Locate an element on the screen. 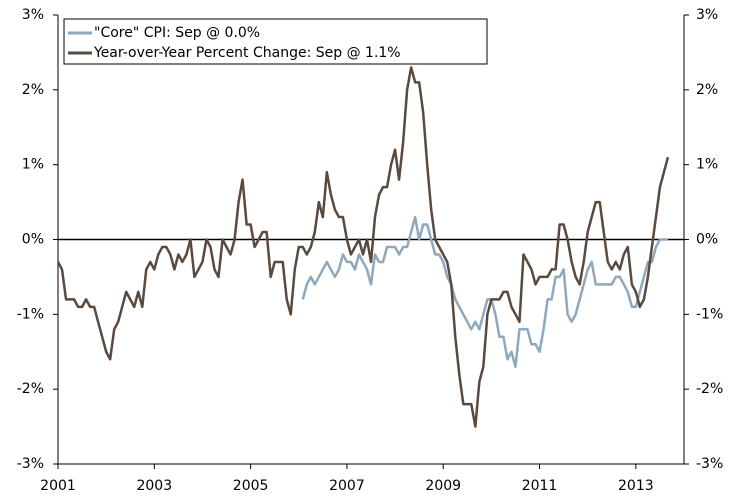 Image resolution: width=732 pixels, height=498 pixels. y-tick-label: 2% is located at coordinates (33, 90).